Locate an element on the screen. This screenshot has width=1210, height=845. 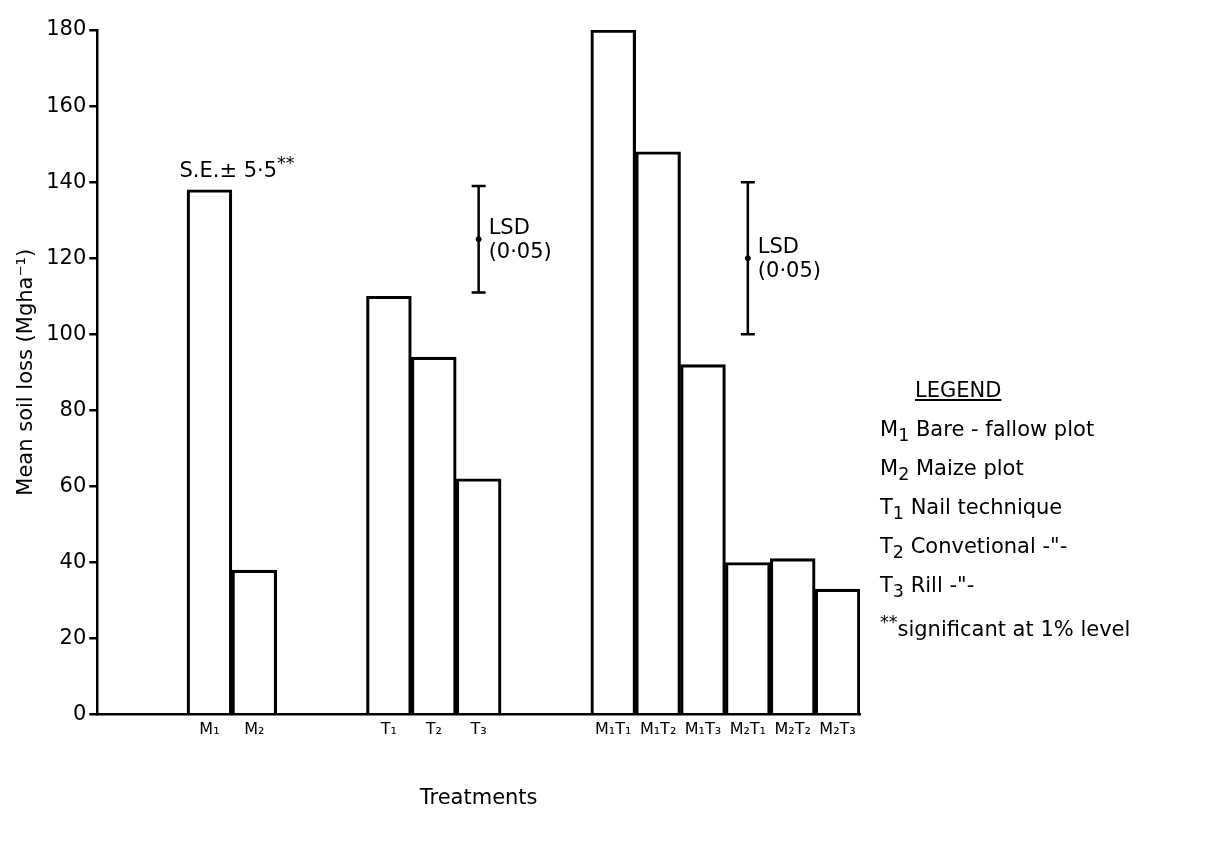
x-tick-label: M₁T₃ is located at coordinates (703, 729).